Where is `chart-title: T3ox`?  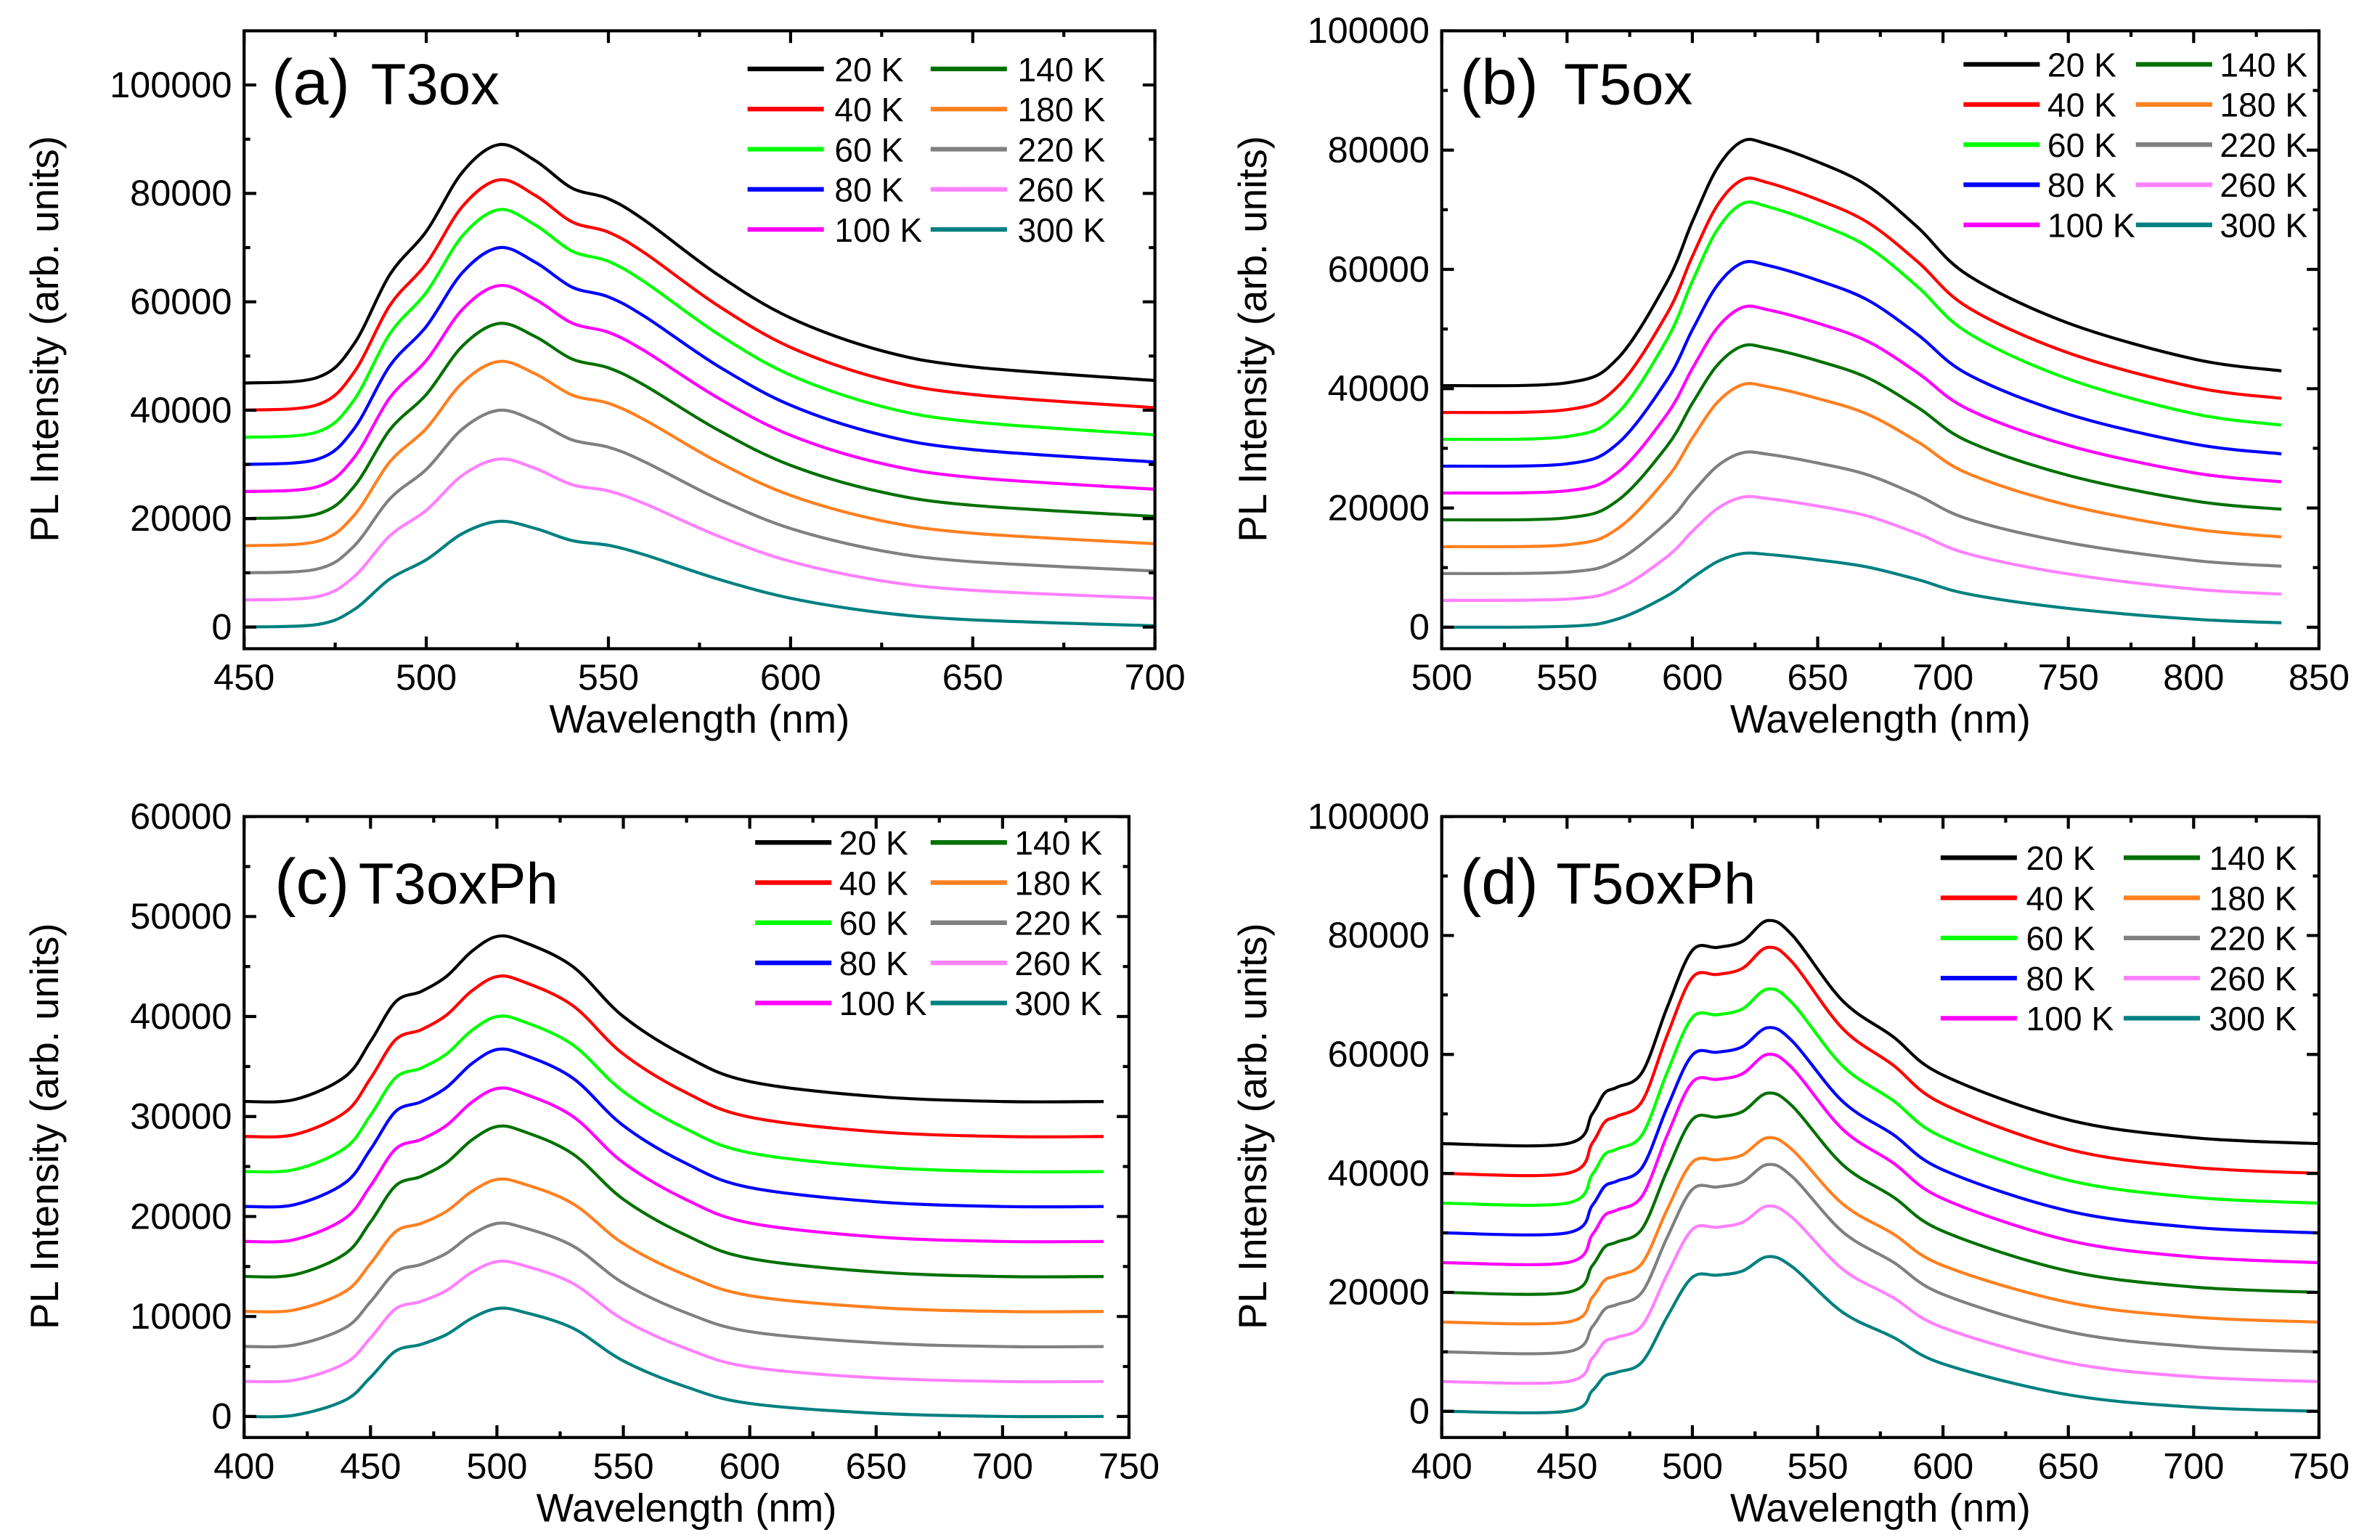
chart-title: T3ox is located at coordinates (435, 84).